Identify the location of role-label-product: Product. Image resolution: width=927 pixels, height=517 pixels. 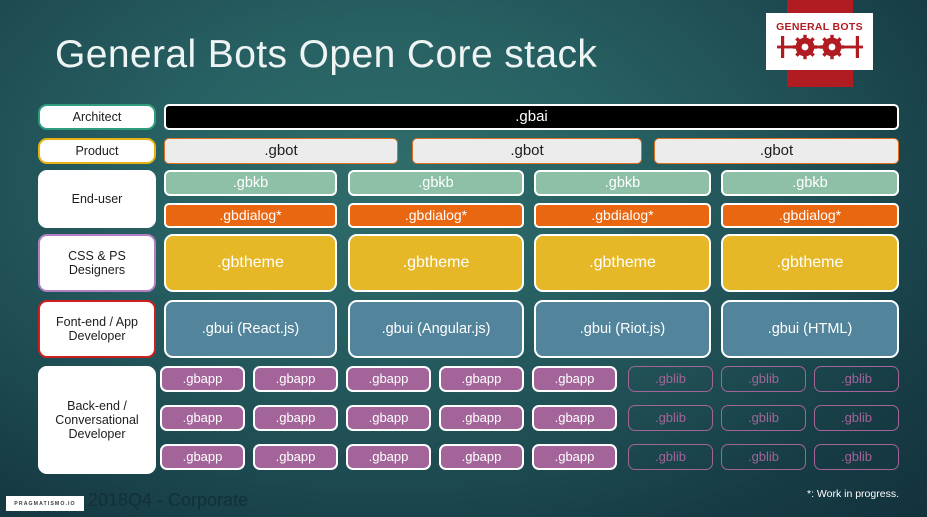
(97, 151).